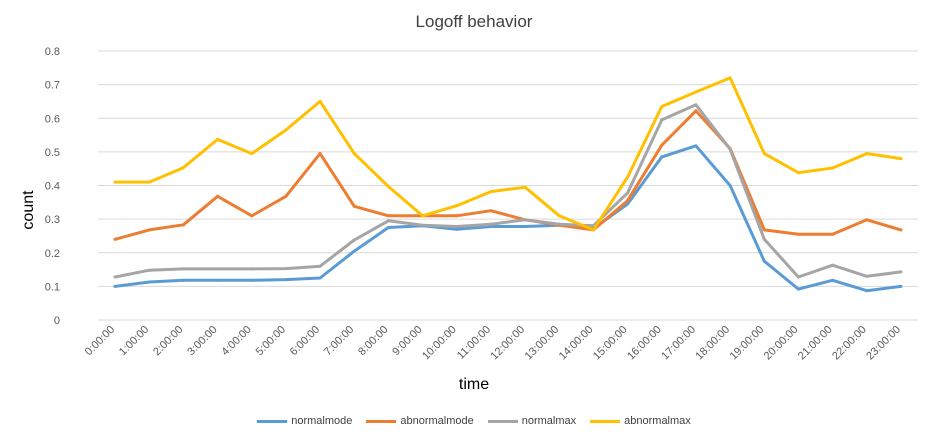 Image resolution: width=948 pixels, height=446 pixels. I want to click on legend-label: abnormalmode, so click(437, 421).